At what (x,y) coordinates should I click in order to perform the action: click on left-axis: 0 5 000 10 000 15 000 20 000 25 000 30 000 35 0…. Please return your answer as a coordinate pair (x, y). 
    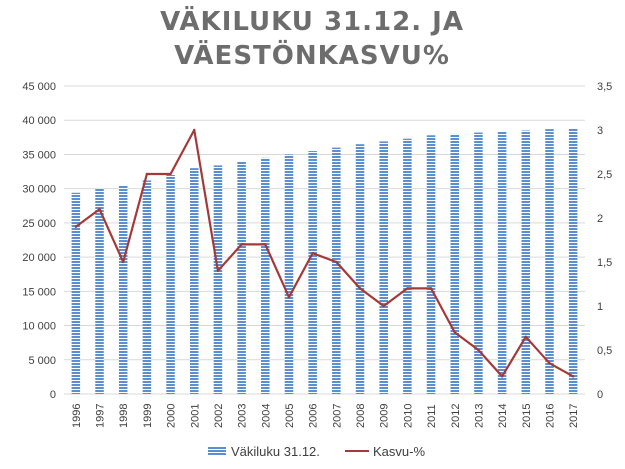
    Looking at the image, I should click on (39, 241).